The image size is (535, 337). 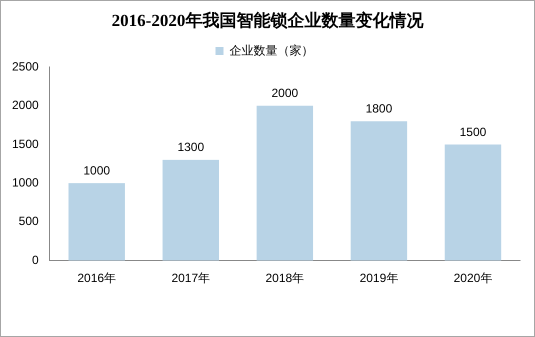 I want to click on data-label: 1500, so click(x=473, y=131).